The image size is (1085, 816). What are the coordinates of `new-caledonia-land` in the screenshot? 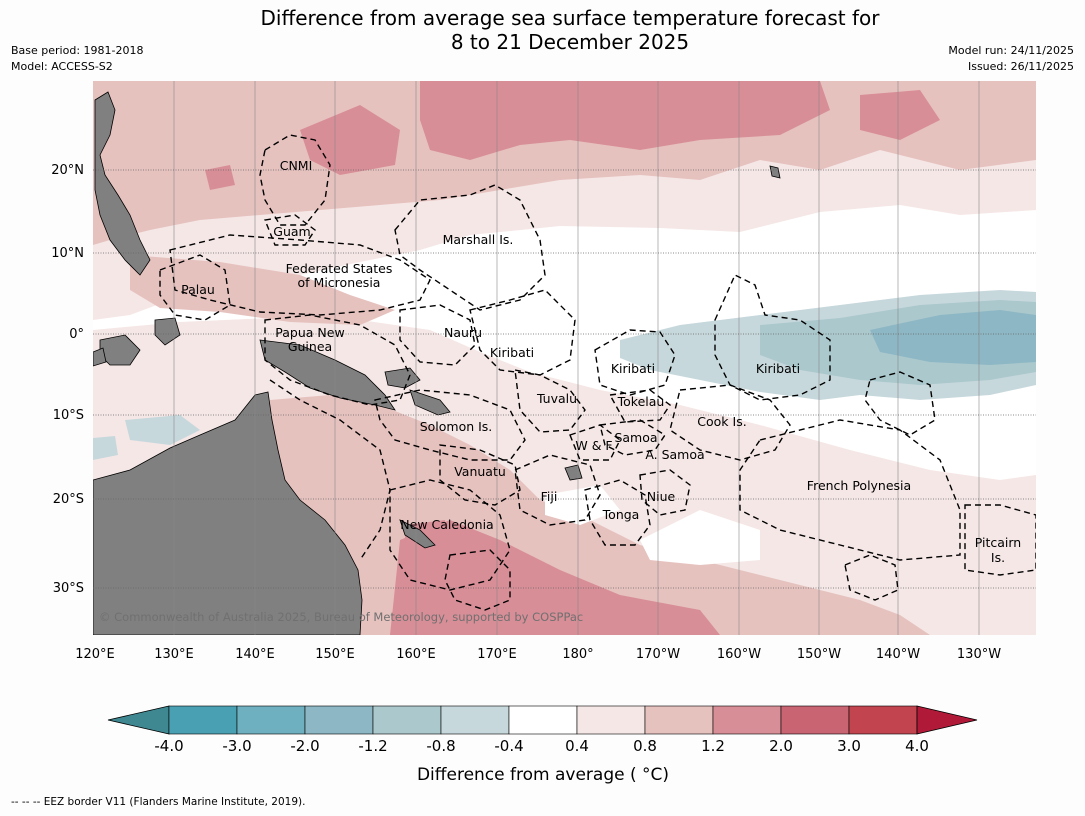 It's located at (417, 534).